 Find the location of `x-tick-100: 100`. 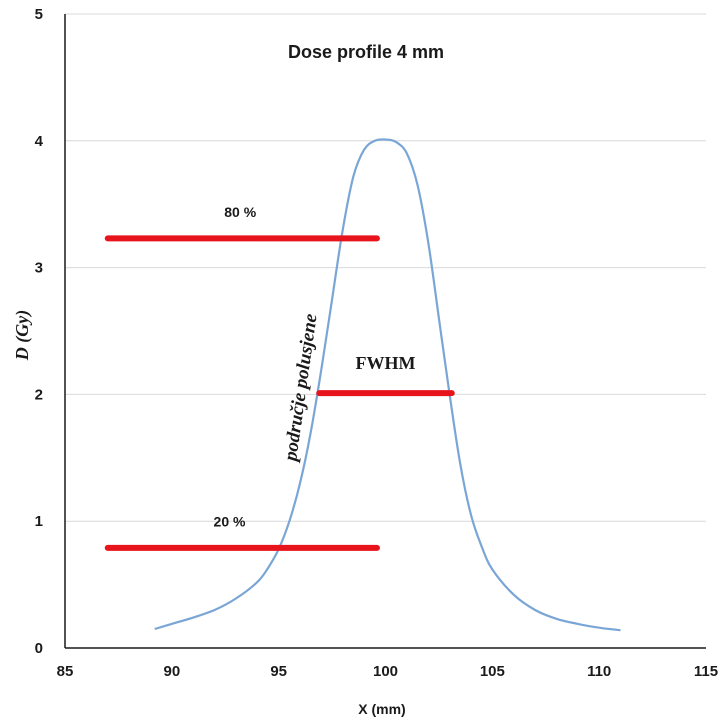

x-tick-100: 100 is located at coordinates (385, 671).